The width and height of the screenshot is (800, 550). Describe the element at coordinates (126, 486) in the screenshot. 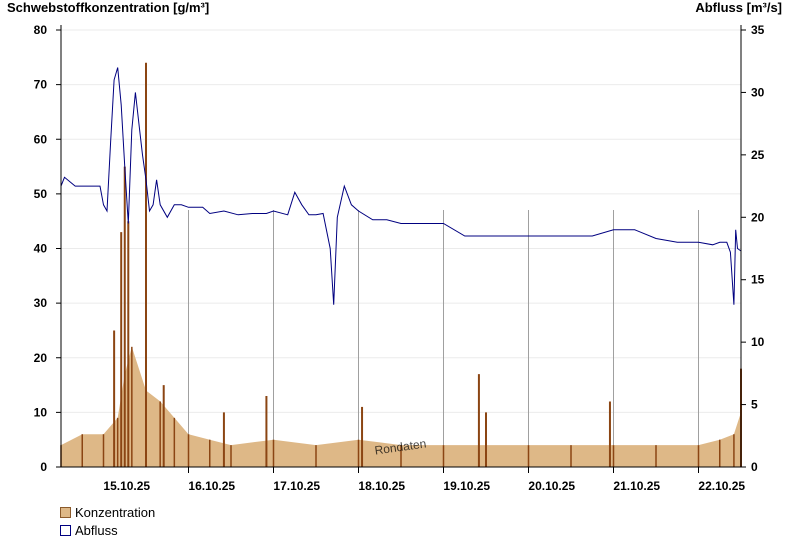

I see `x-axis-tick-label: 15.10.25` at that location.